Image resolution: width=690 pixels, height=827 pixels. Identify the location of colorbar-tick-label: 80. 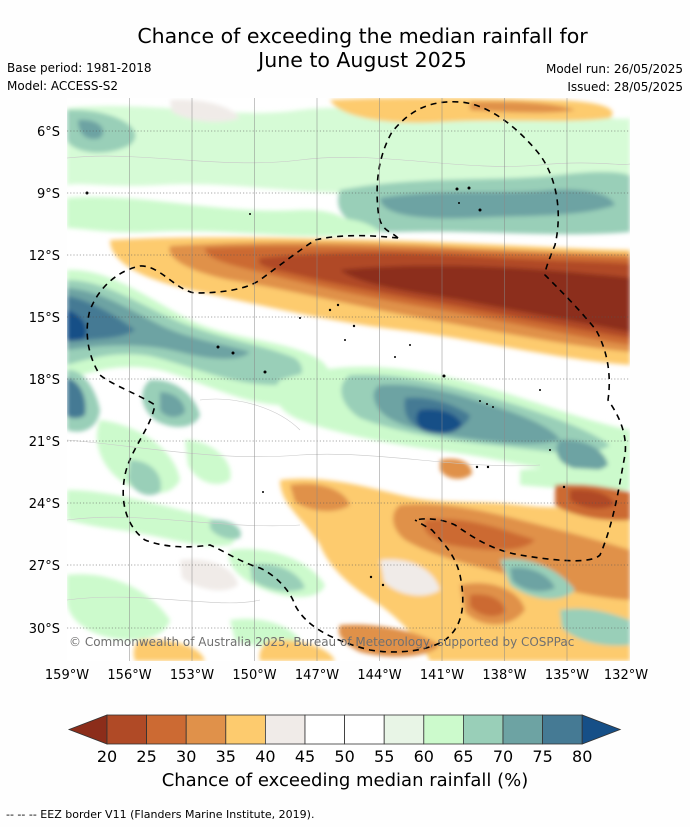
(582, 756).